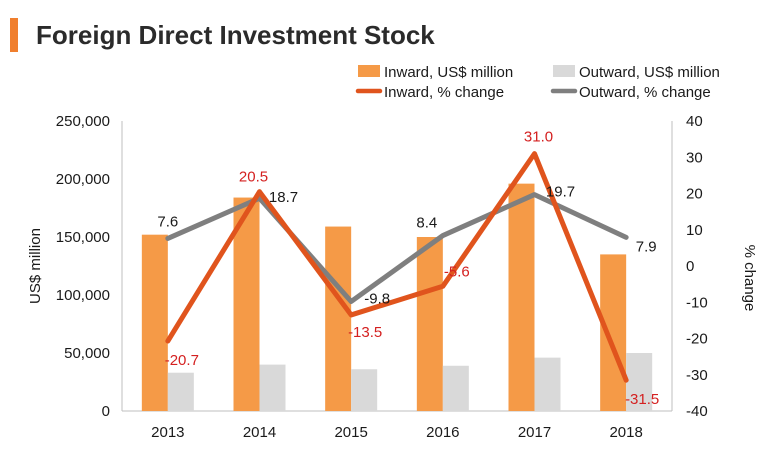 This screenshot has height=450, width=758. Describe the element at coordinates (694, 157) in the screenshot. I see `y2-tick-label: 30` at that location.